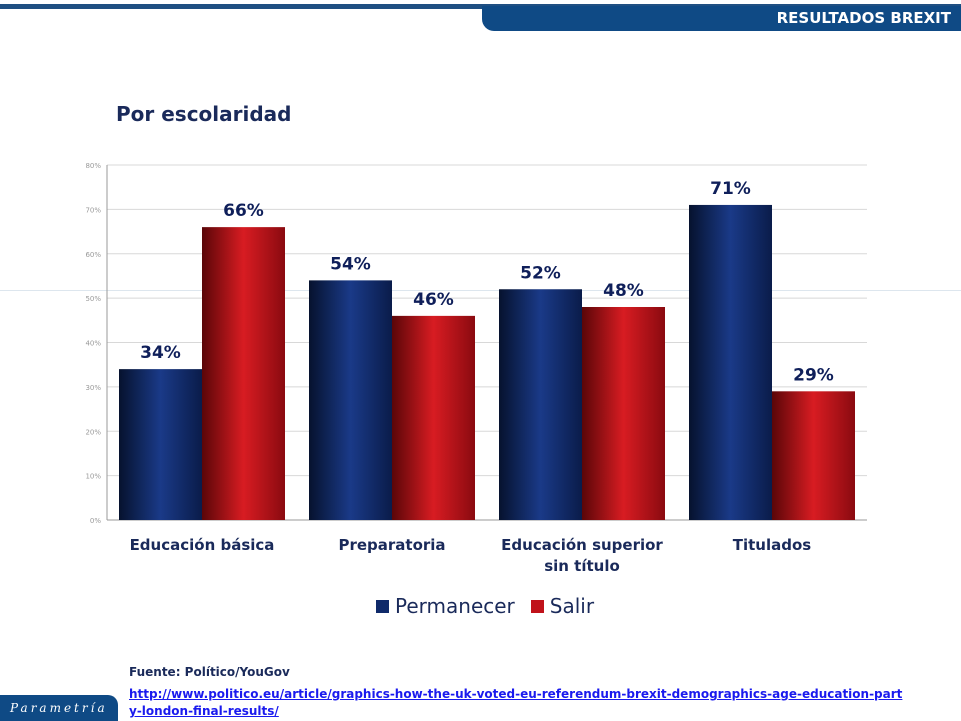  What do you see at coordinates (582, 545) in the screenshot?
I see `x-tick-label: Educación superior` at bounding box center [582, 545].